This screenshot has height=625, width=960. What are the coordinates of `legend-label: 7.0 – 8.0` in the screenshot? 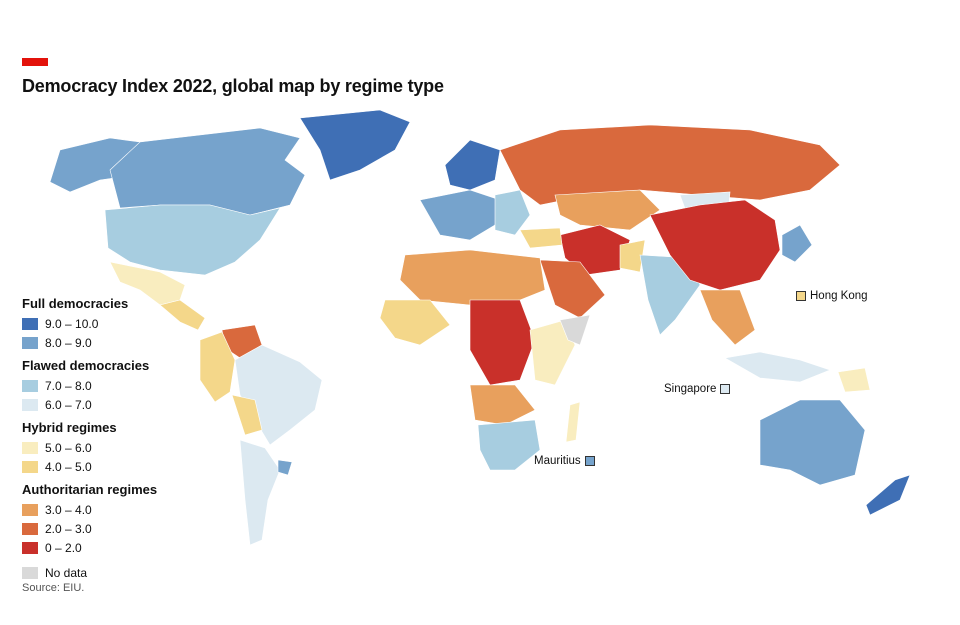 It's located at (68, 385).